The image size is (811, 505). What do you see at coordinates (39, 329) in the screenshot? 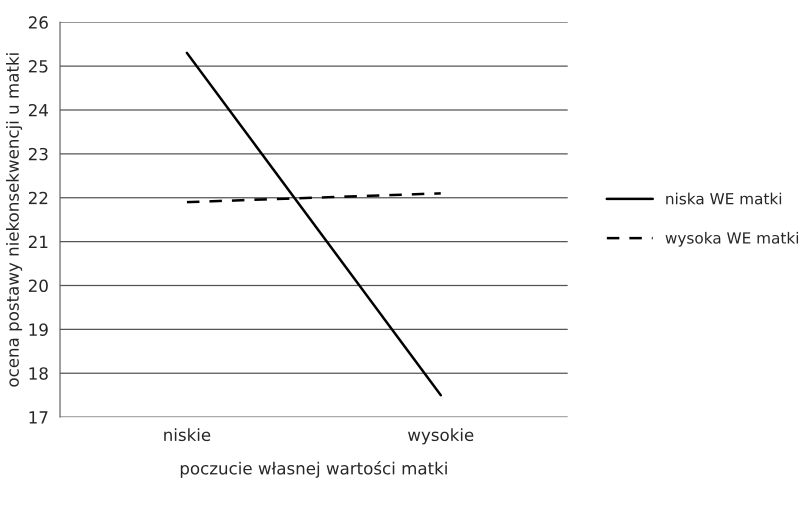
I see `y-tick-label: 19` at bounding box center [39, 329].